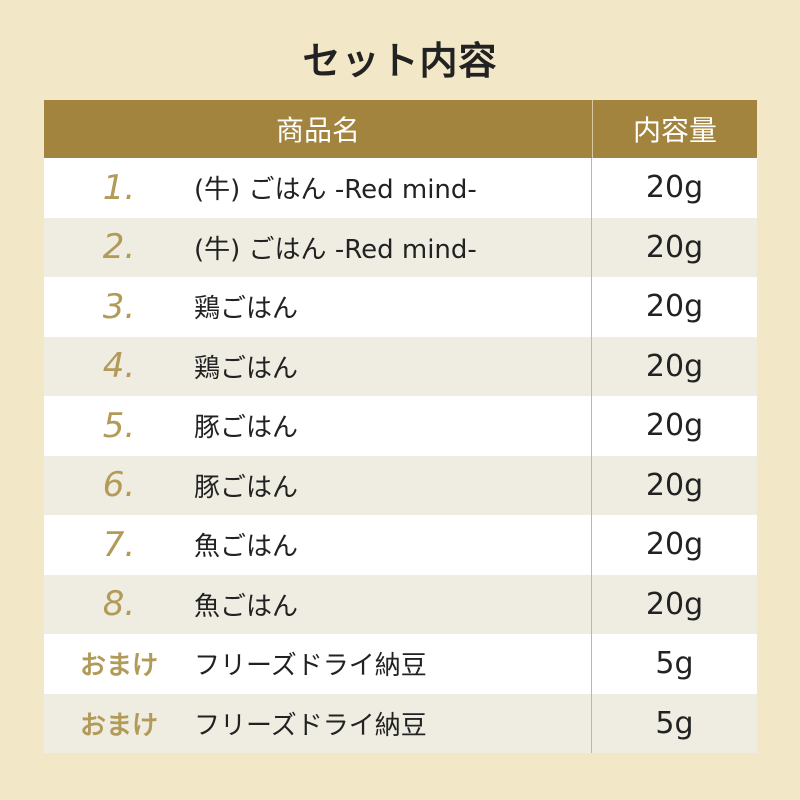 The image size is (800, 800). I want to click on table-header: 商品名 内容量, so click(400, 129).